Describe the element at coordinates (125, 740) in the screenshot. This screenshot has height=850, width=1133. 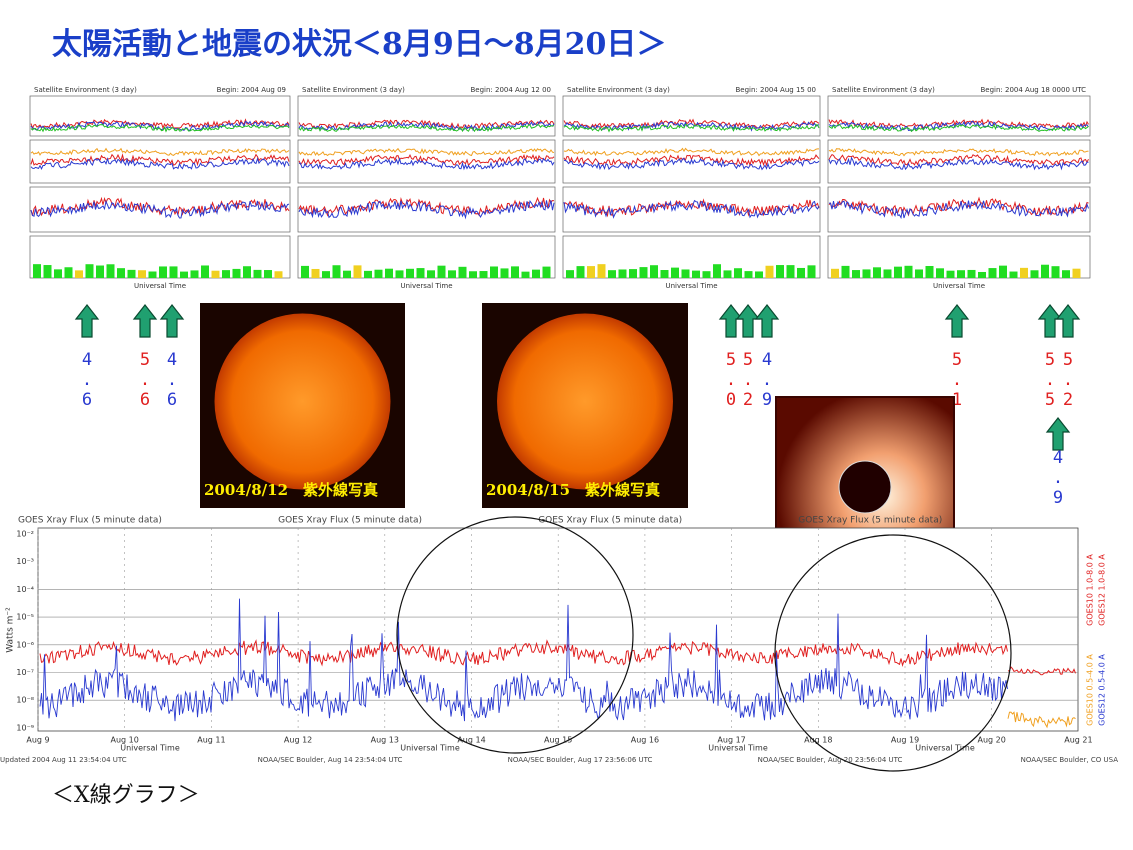
I see `x-tick: Aug 10` at that location.